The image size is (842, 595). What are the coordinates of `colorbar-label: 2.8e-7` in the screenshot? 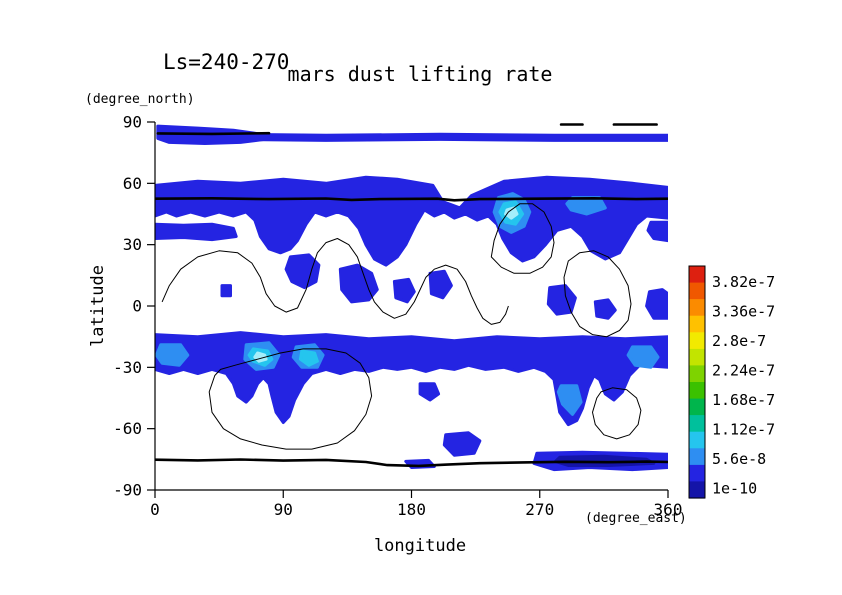 It's located at (739, 341).